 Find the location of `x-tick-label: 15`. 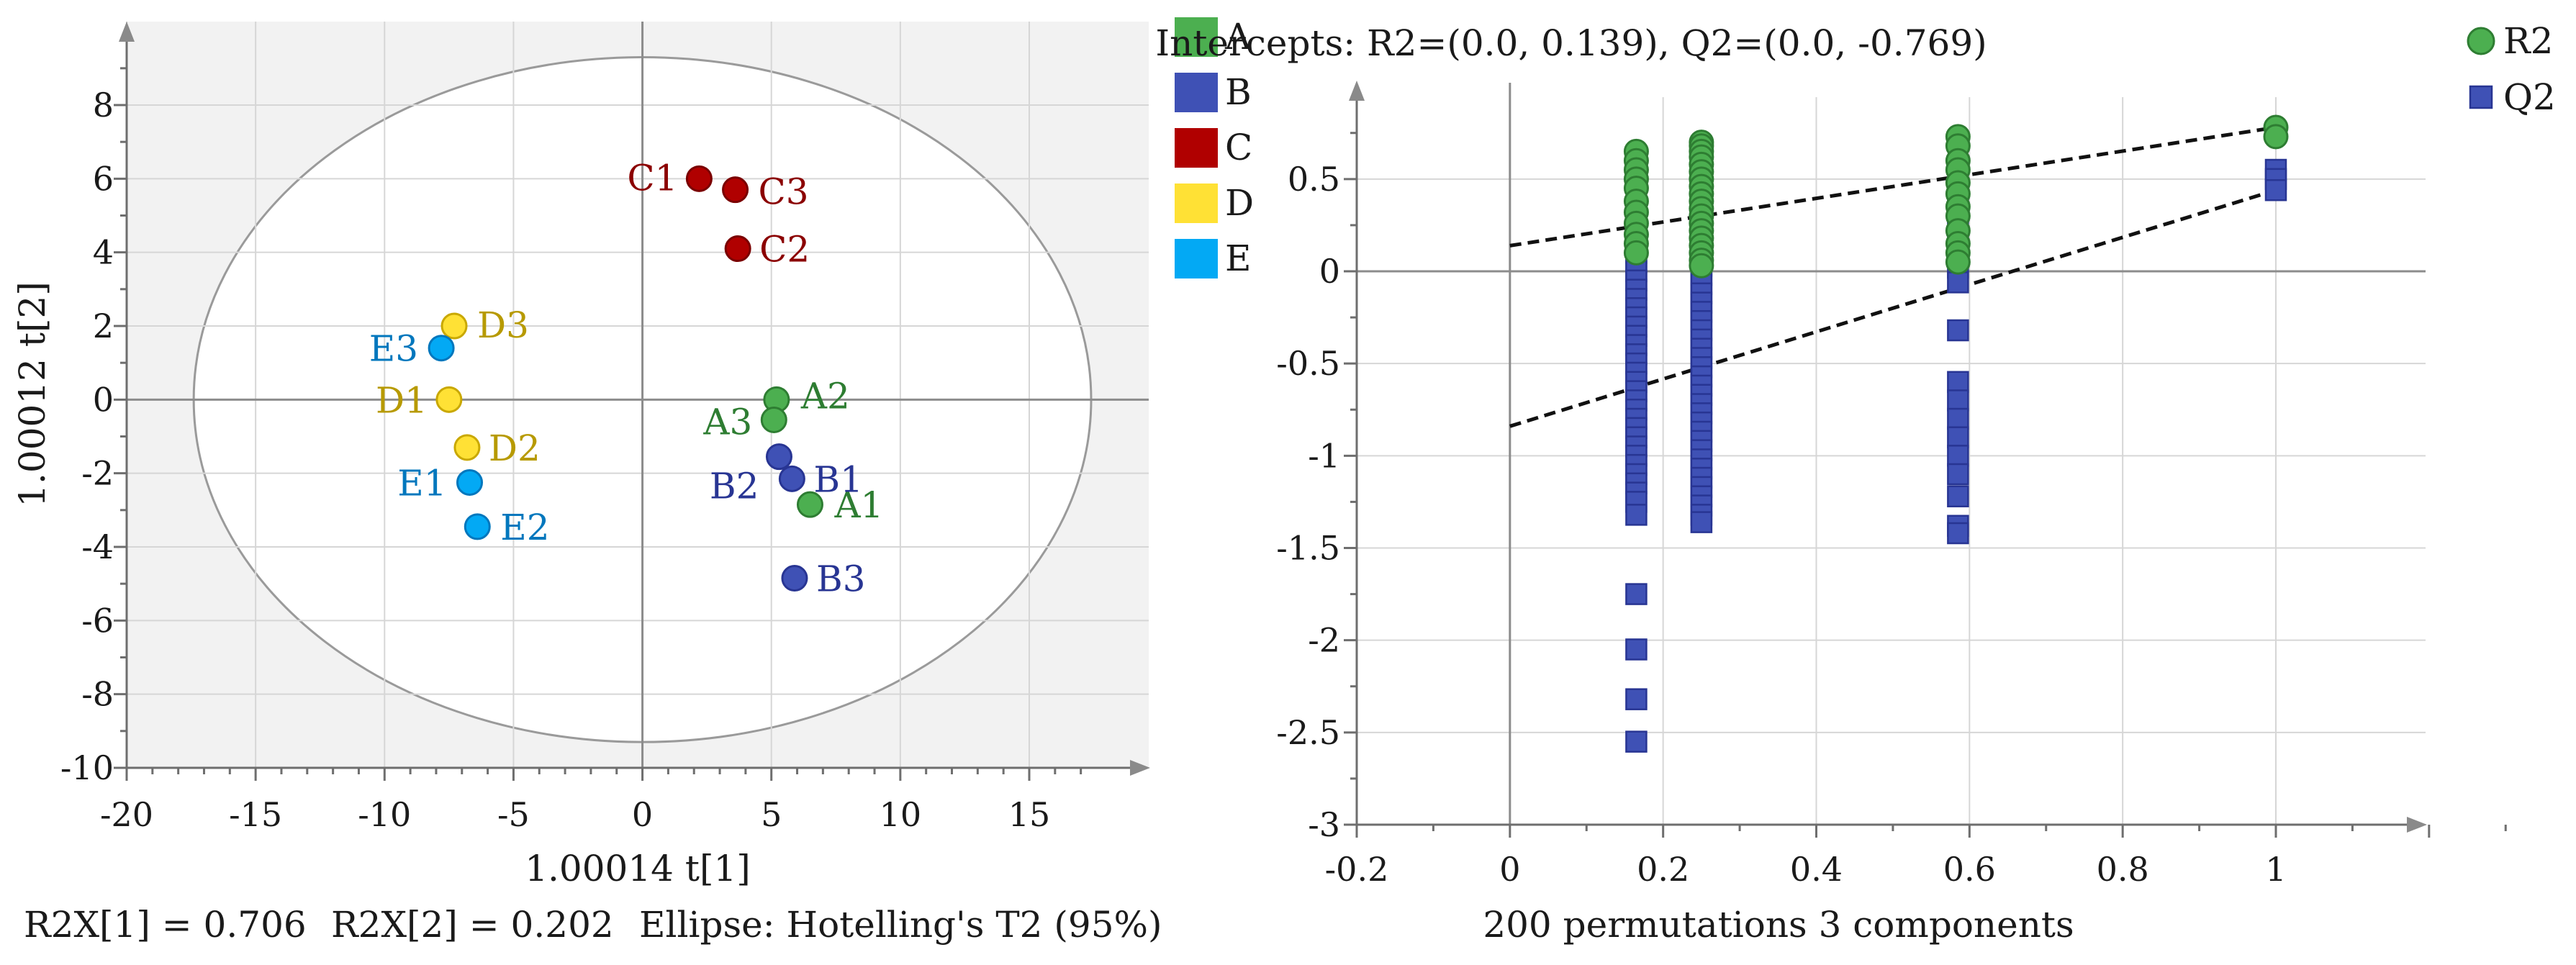

x-tick-label: 15 is located at coordinates (1029, 814).